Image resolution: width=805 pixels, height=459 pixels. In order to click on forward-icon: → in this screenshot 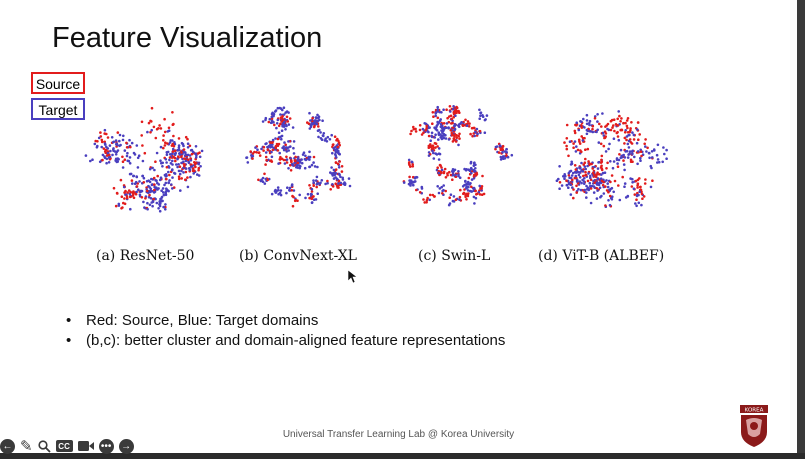, I will do `click(126, 446)`.